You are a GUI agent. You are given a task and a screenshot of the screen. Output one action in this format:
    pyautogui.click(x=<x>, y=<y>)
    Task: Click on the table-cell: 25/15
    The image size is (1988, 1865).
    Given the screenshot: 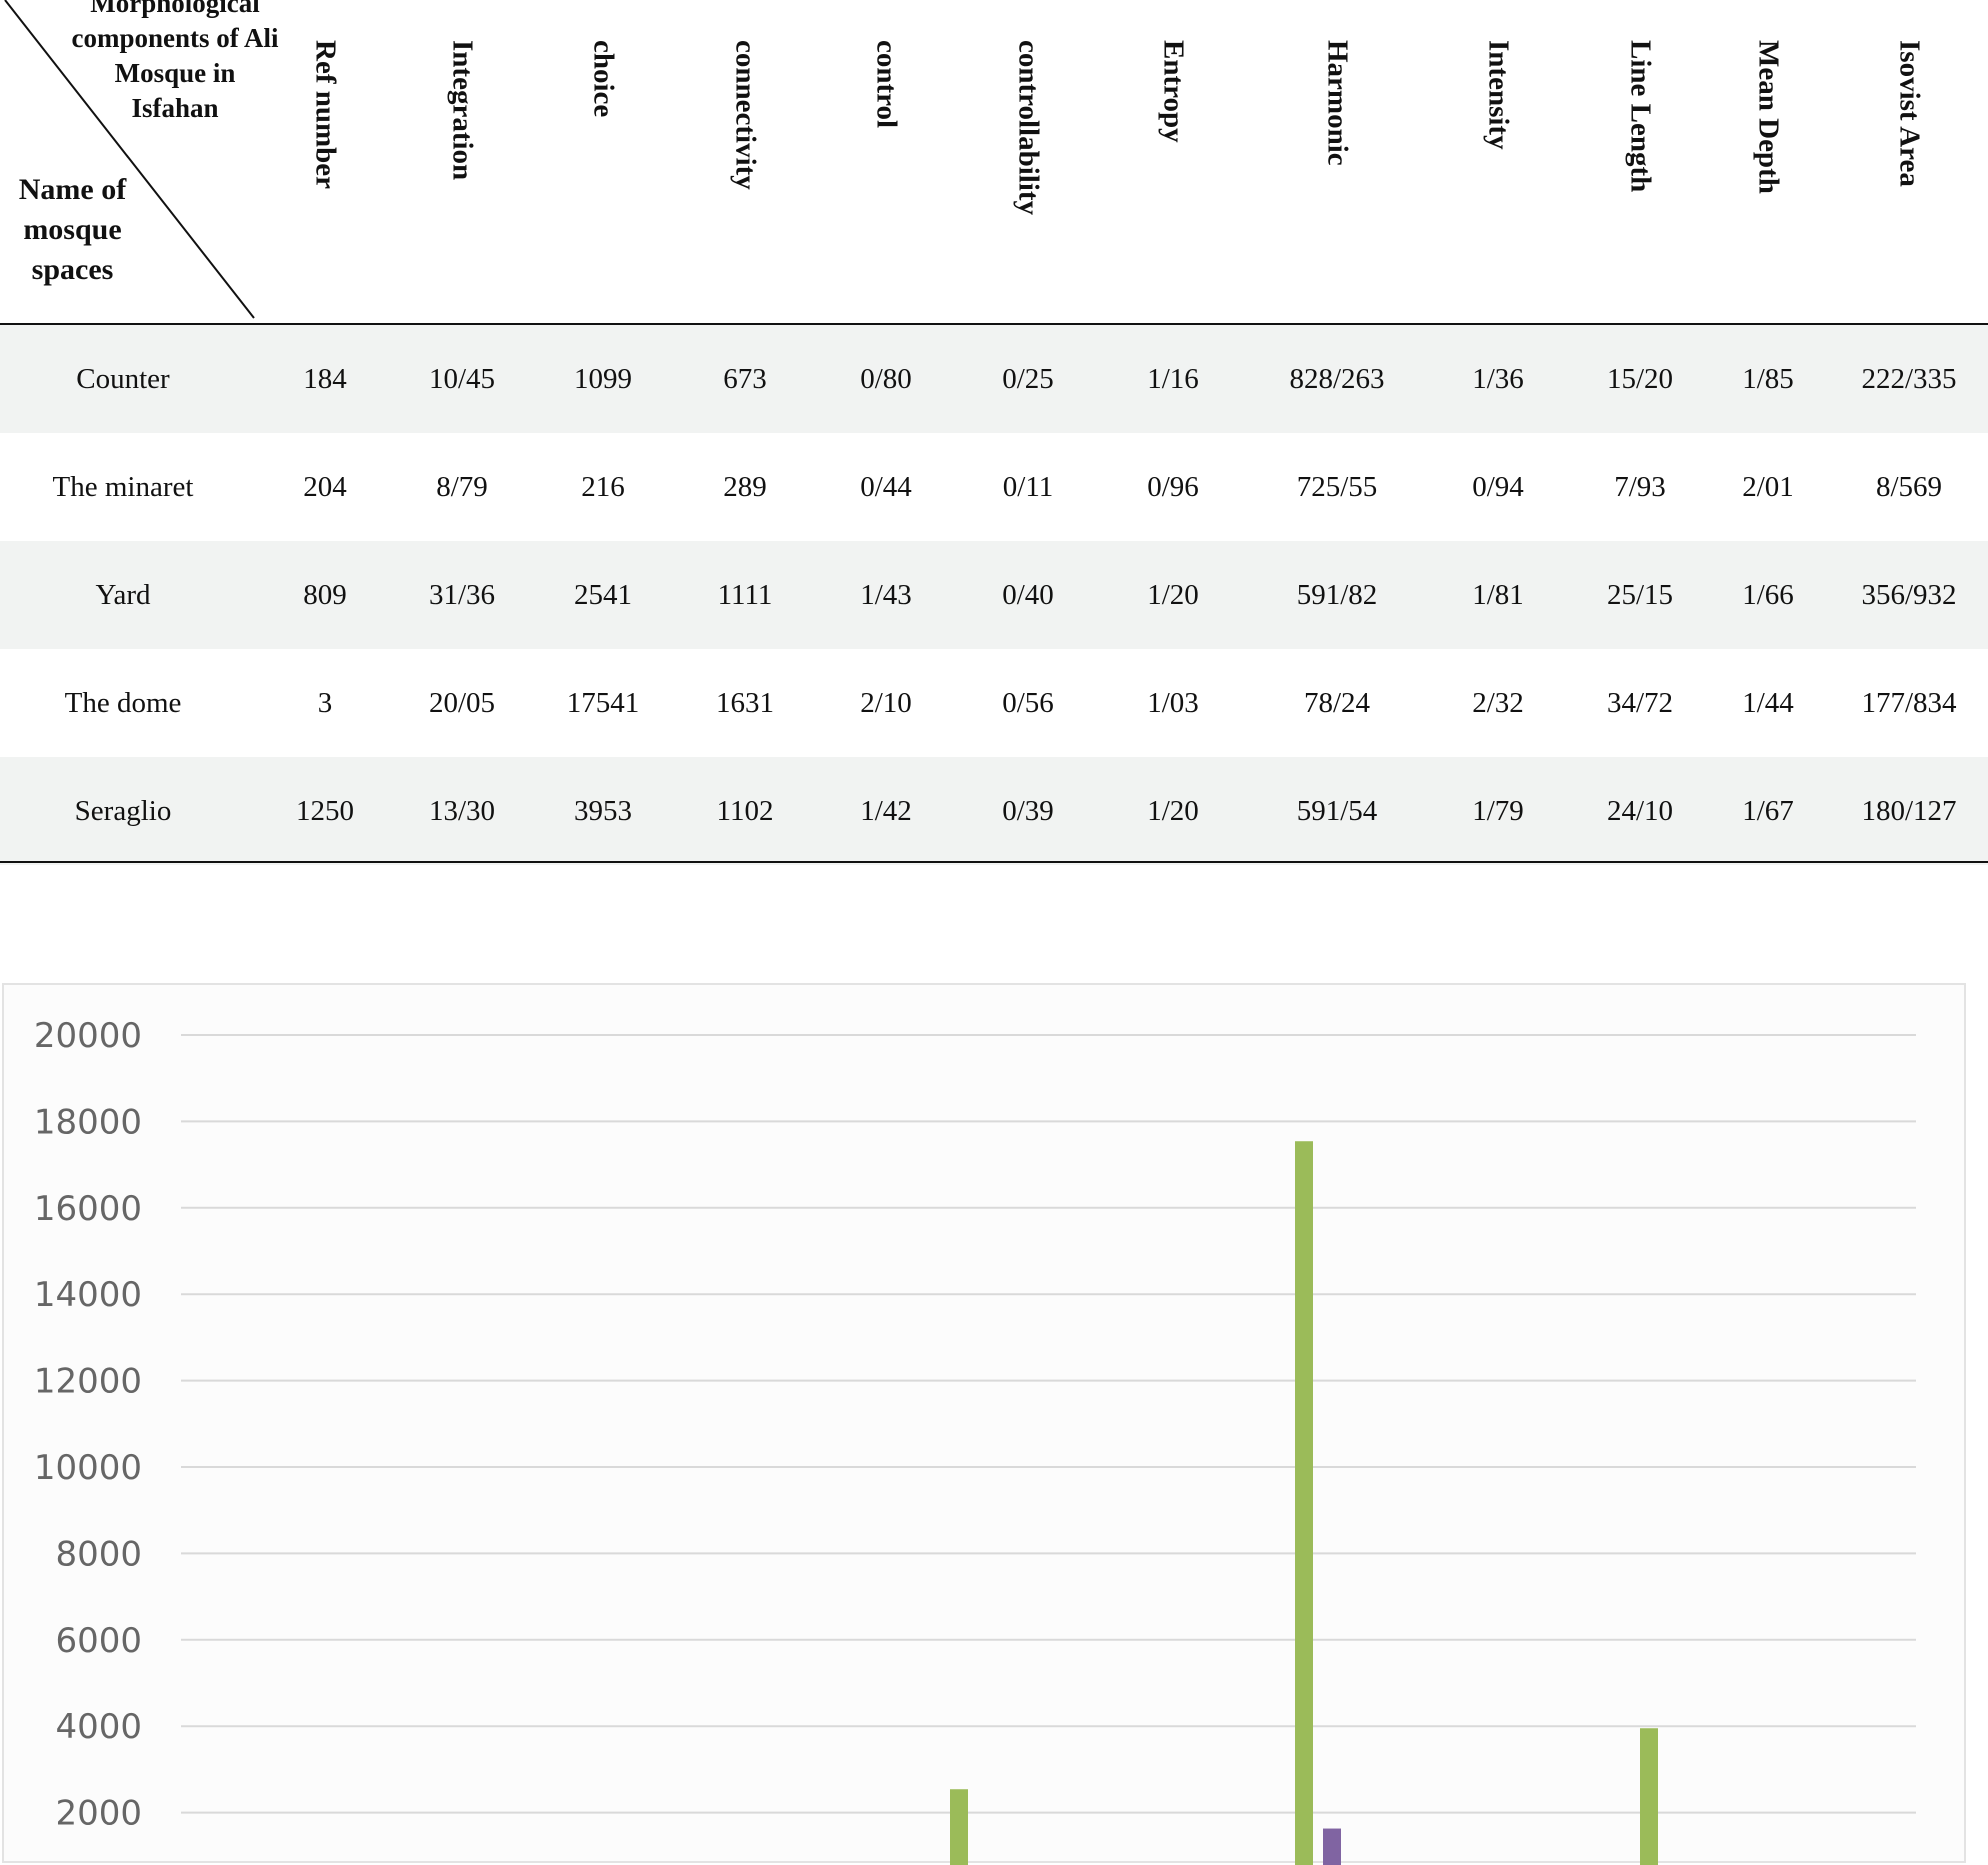 What is the action you would take?
    pyautogui.click(x=1640, y=595)
    